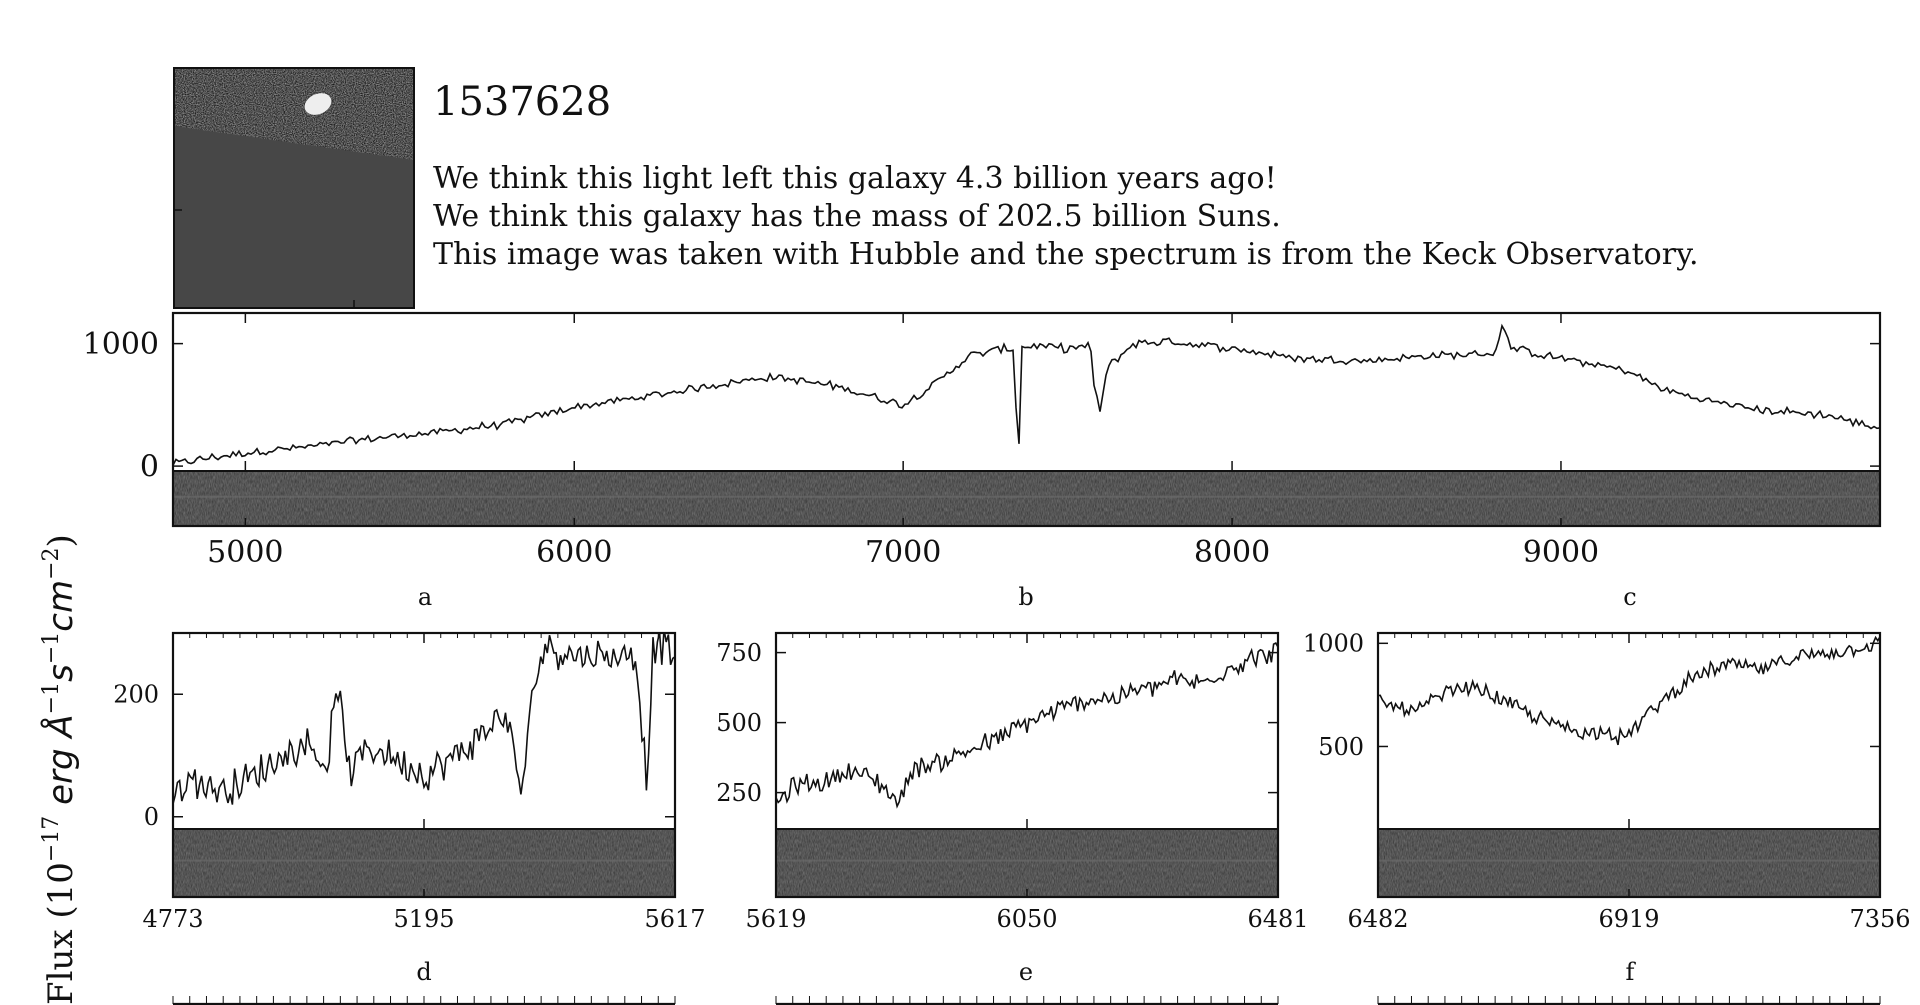 The height and width of the screenshot is (1005, 1920). What do you see at coordinates (136, 695) in the screenshot?
I see `y-tick-label: 200` at bounding box center [136, 695].